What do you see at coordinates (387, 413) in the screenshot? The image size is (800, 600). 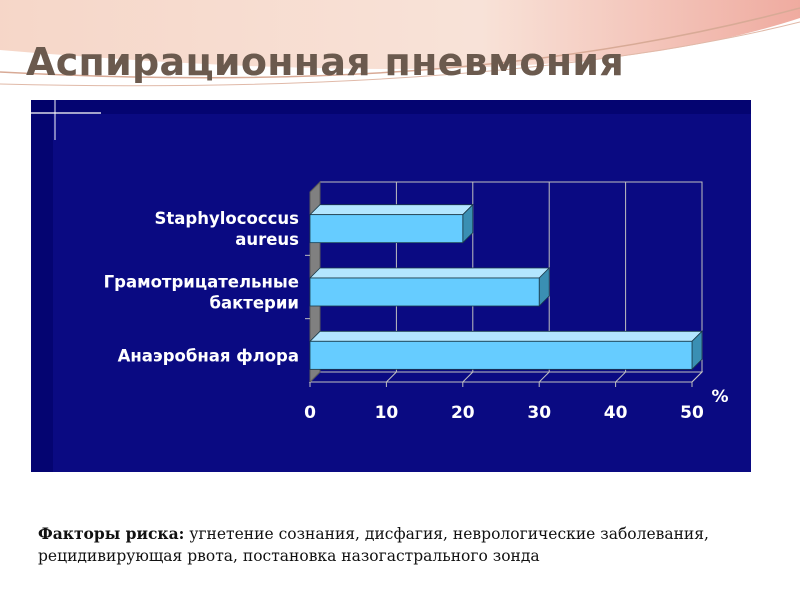 I see `x-tick-label: 10` at bounding box center [387, 413].